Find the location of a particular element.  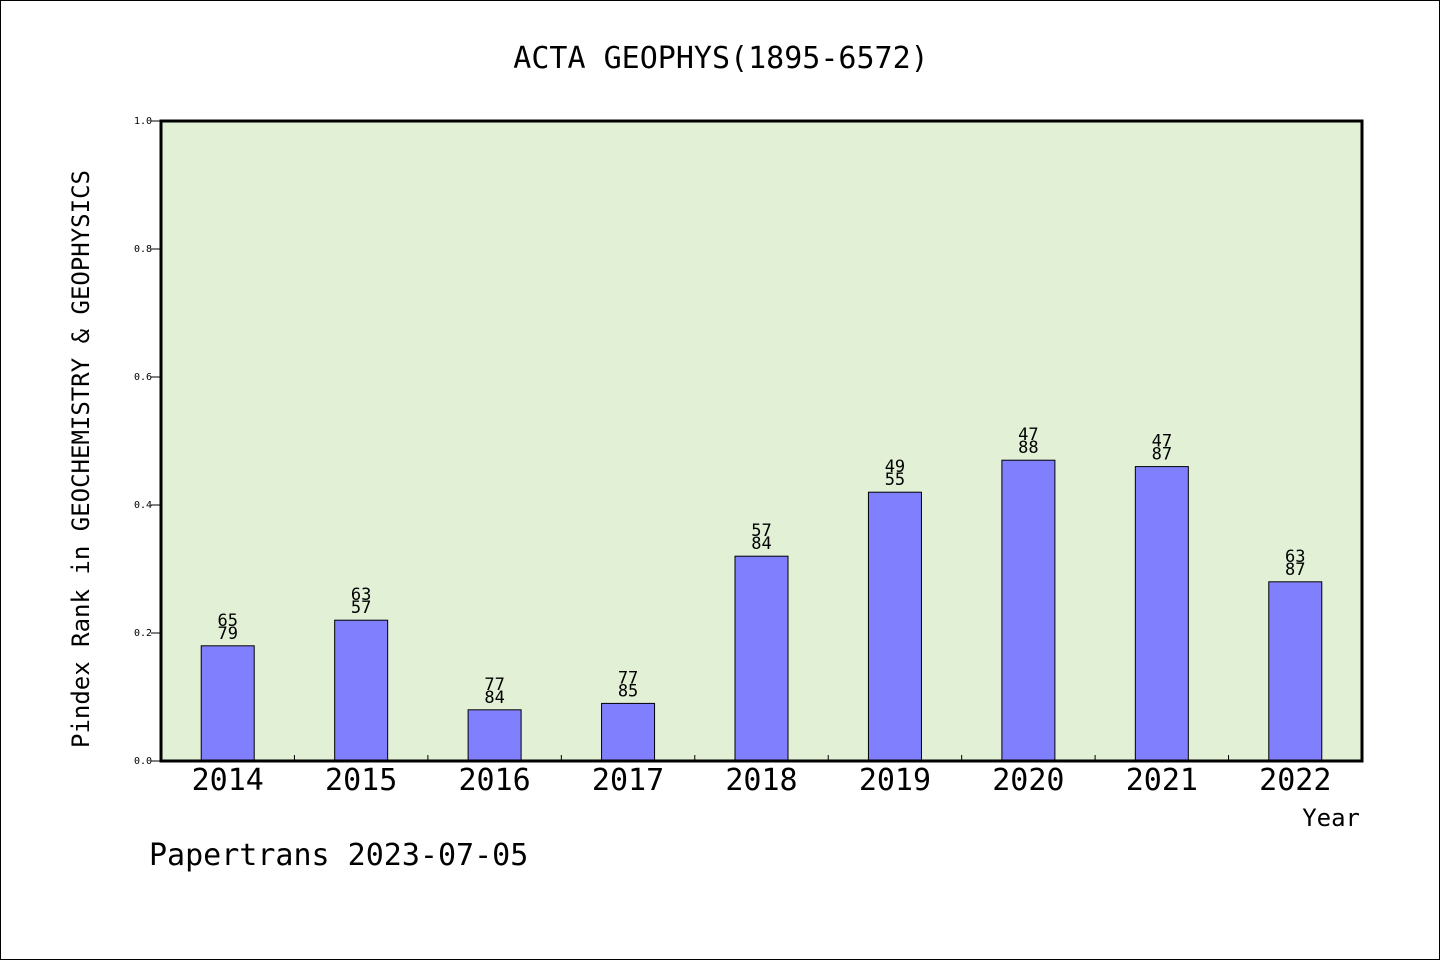

y-tick-label-1.0: 1.0 is located at coordinates (143, 121).